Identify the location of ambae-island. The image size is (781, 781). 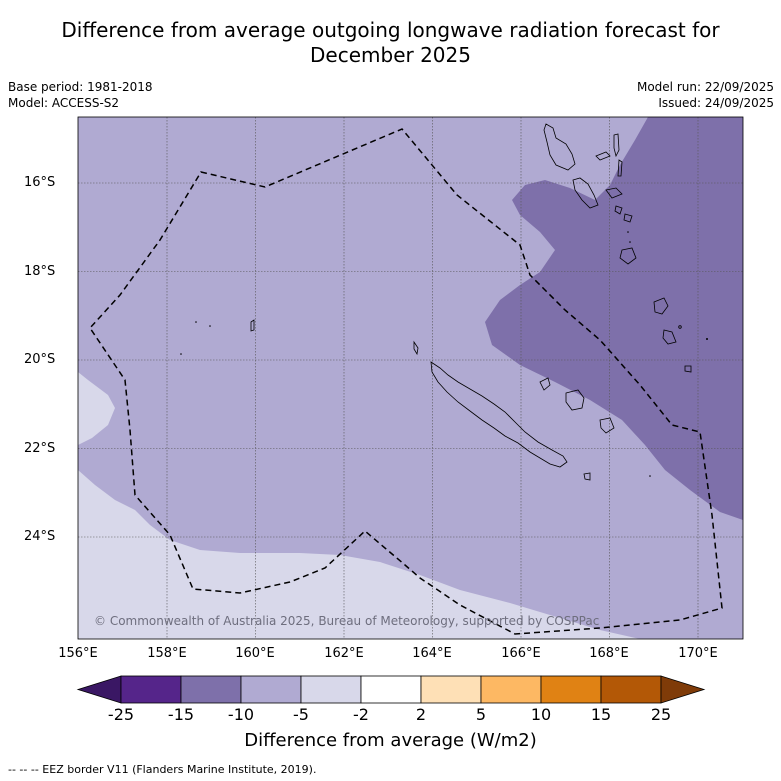
(603, 156).